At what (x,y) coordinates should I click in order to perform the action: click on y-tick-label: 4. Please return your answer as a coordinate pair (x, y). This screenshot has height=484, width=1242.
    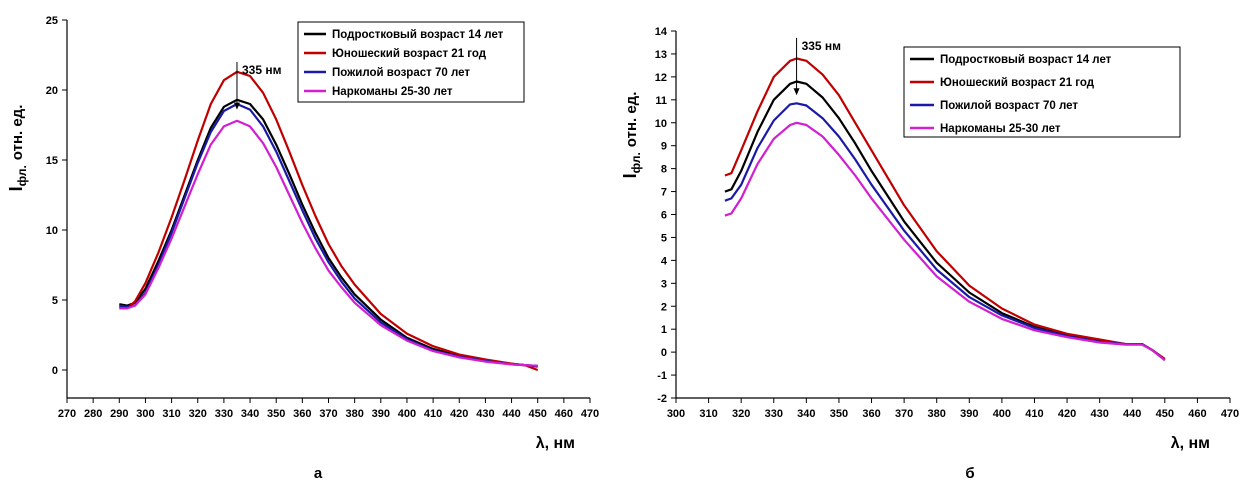
    Looking at the image, I should click on (664, 261).